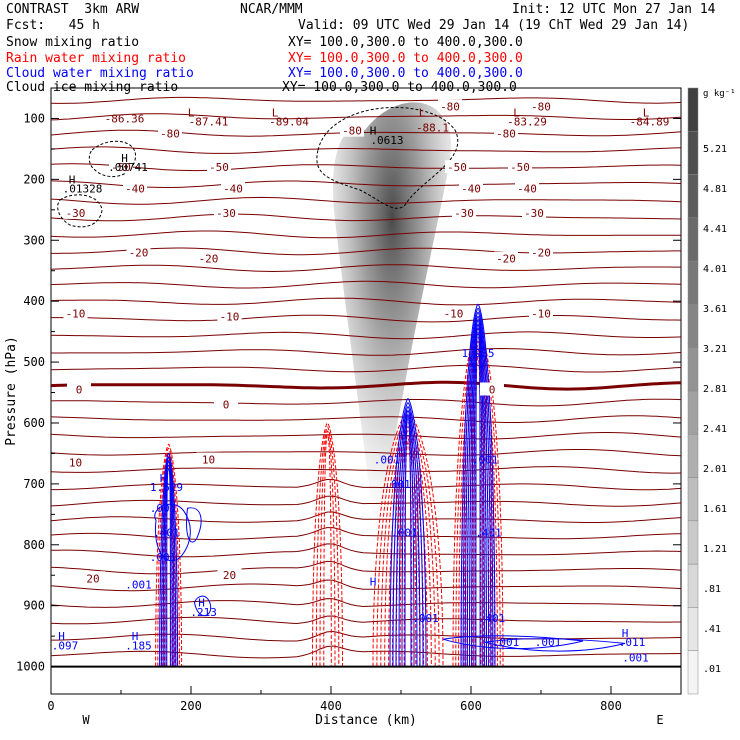 This screenshot has height=740, width=740. Describe the element at coordinates (715, 189) in the screenshot. I see `colorbar-tick-label: 4.81` at that location.